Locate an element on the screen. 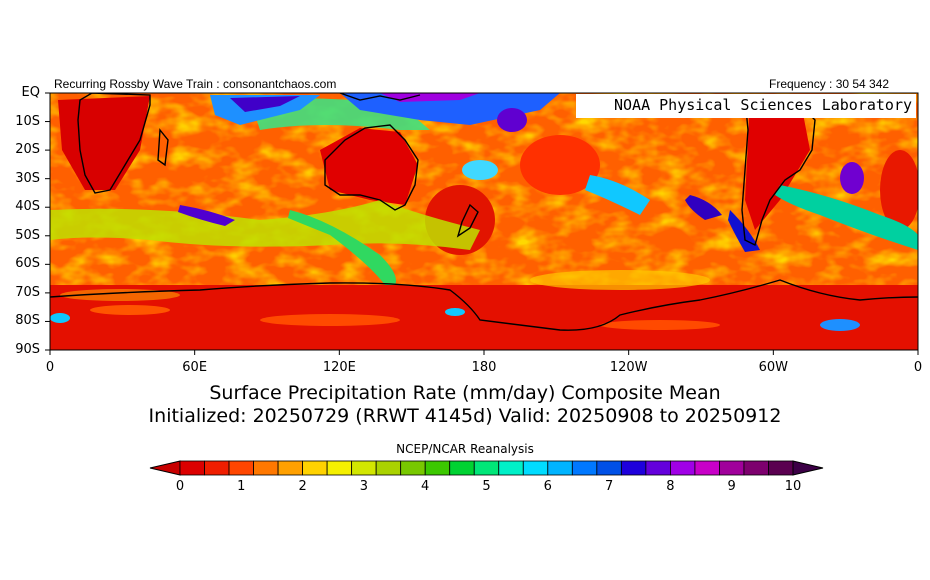 The height and width of the screenshot is (580, 930). lat-label: 30S is located at coordinates (27, 178).